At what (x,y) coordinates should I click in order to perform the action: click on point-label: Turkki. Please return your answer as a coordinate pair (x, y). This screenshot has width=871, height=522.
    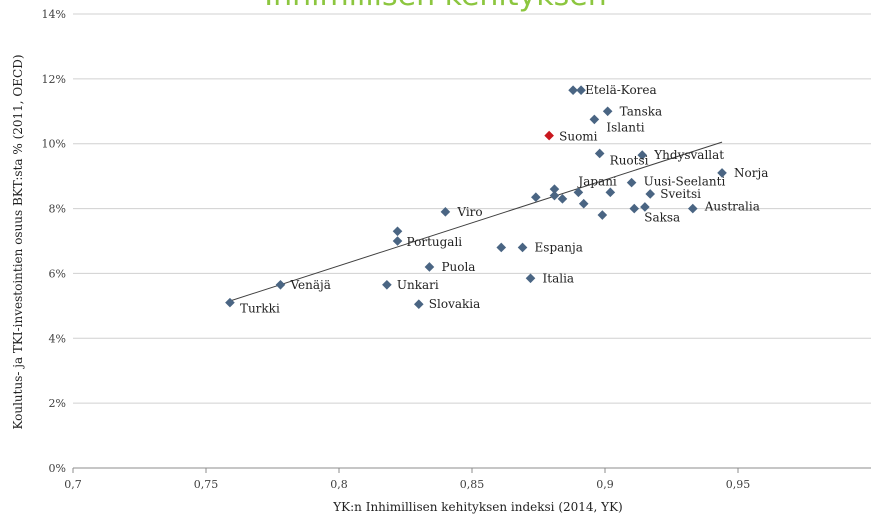
    Looking at the image, I should click on (260, 309).